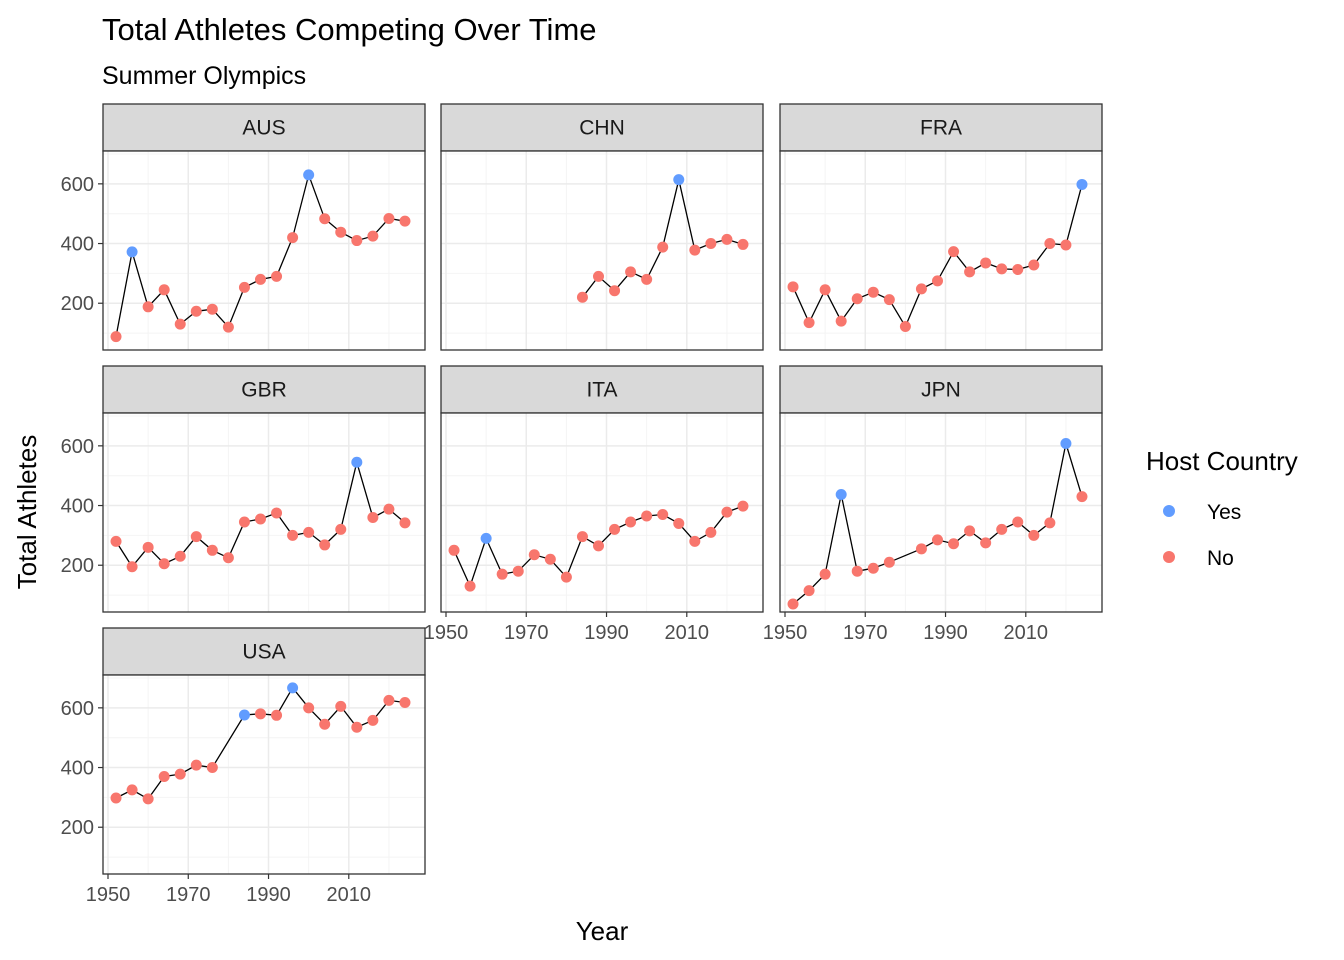 Image resolution: width=1344 pixels, height=960 pixels. I want to click on data-point: GBR 2000: 310, so click(309, 532).